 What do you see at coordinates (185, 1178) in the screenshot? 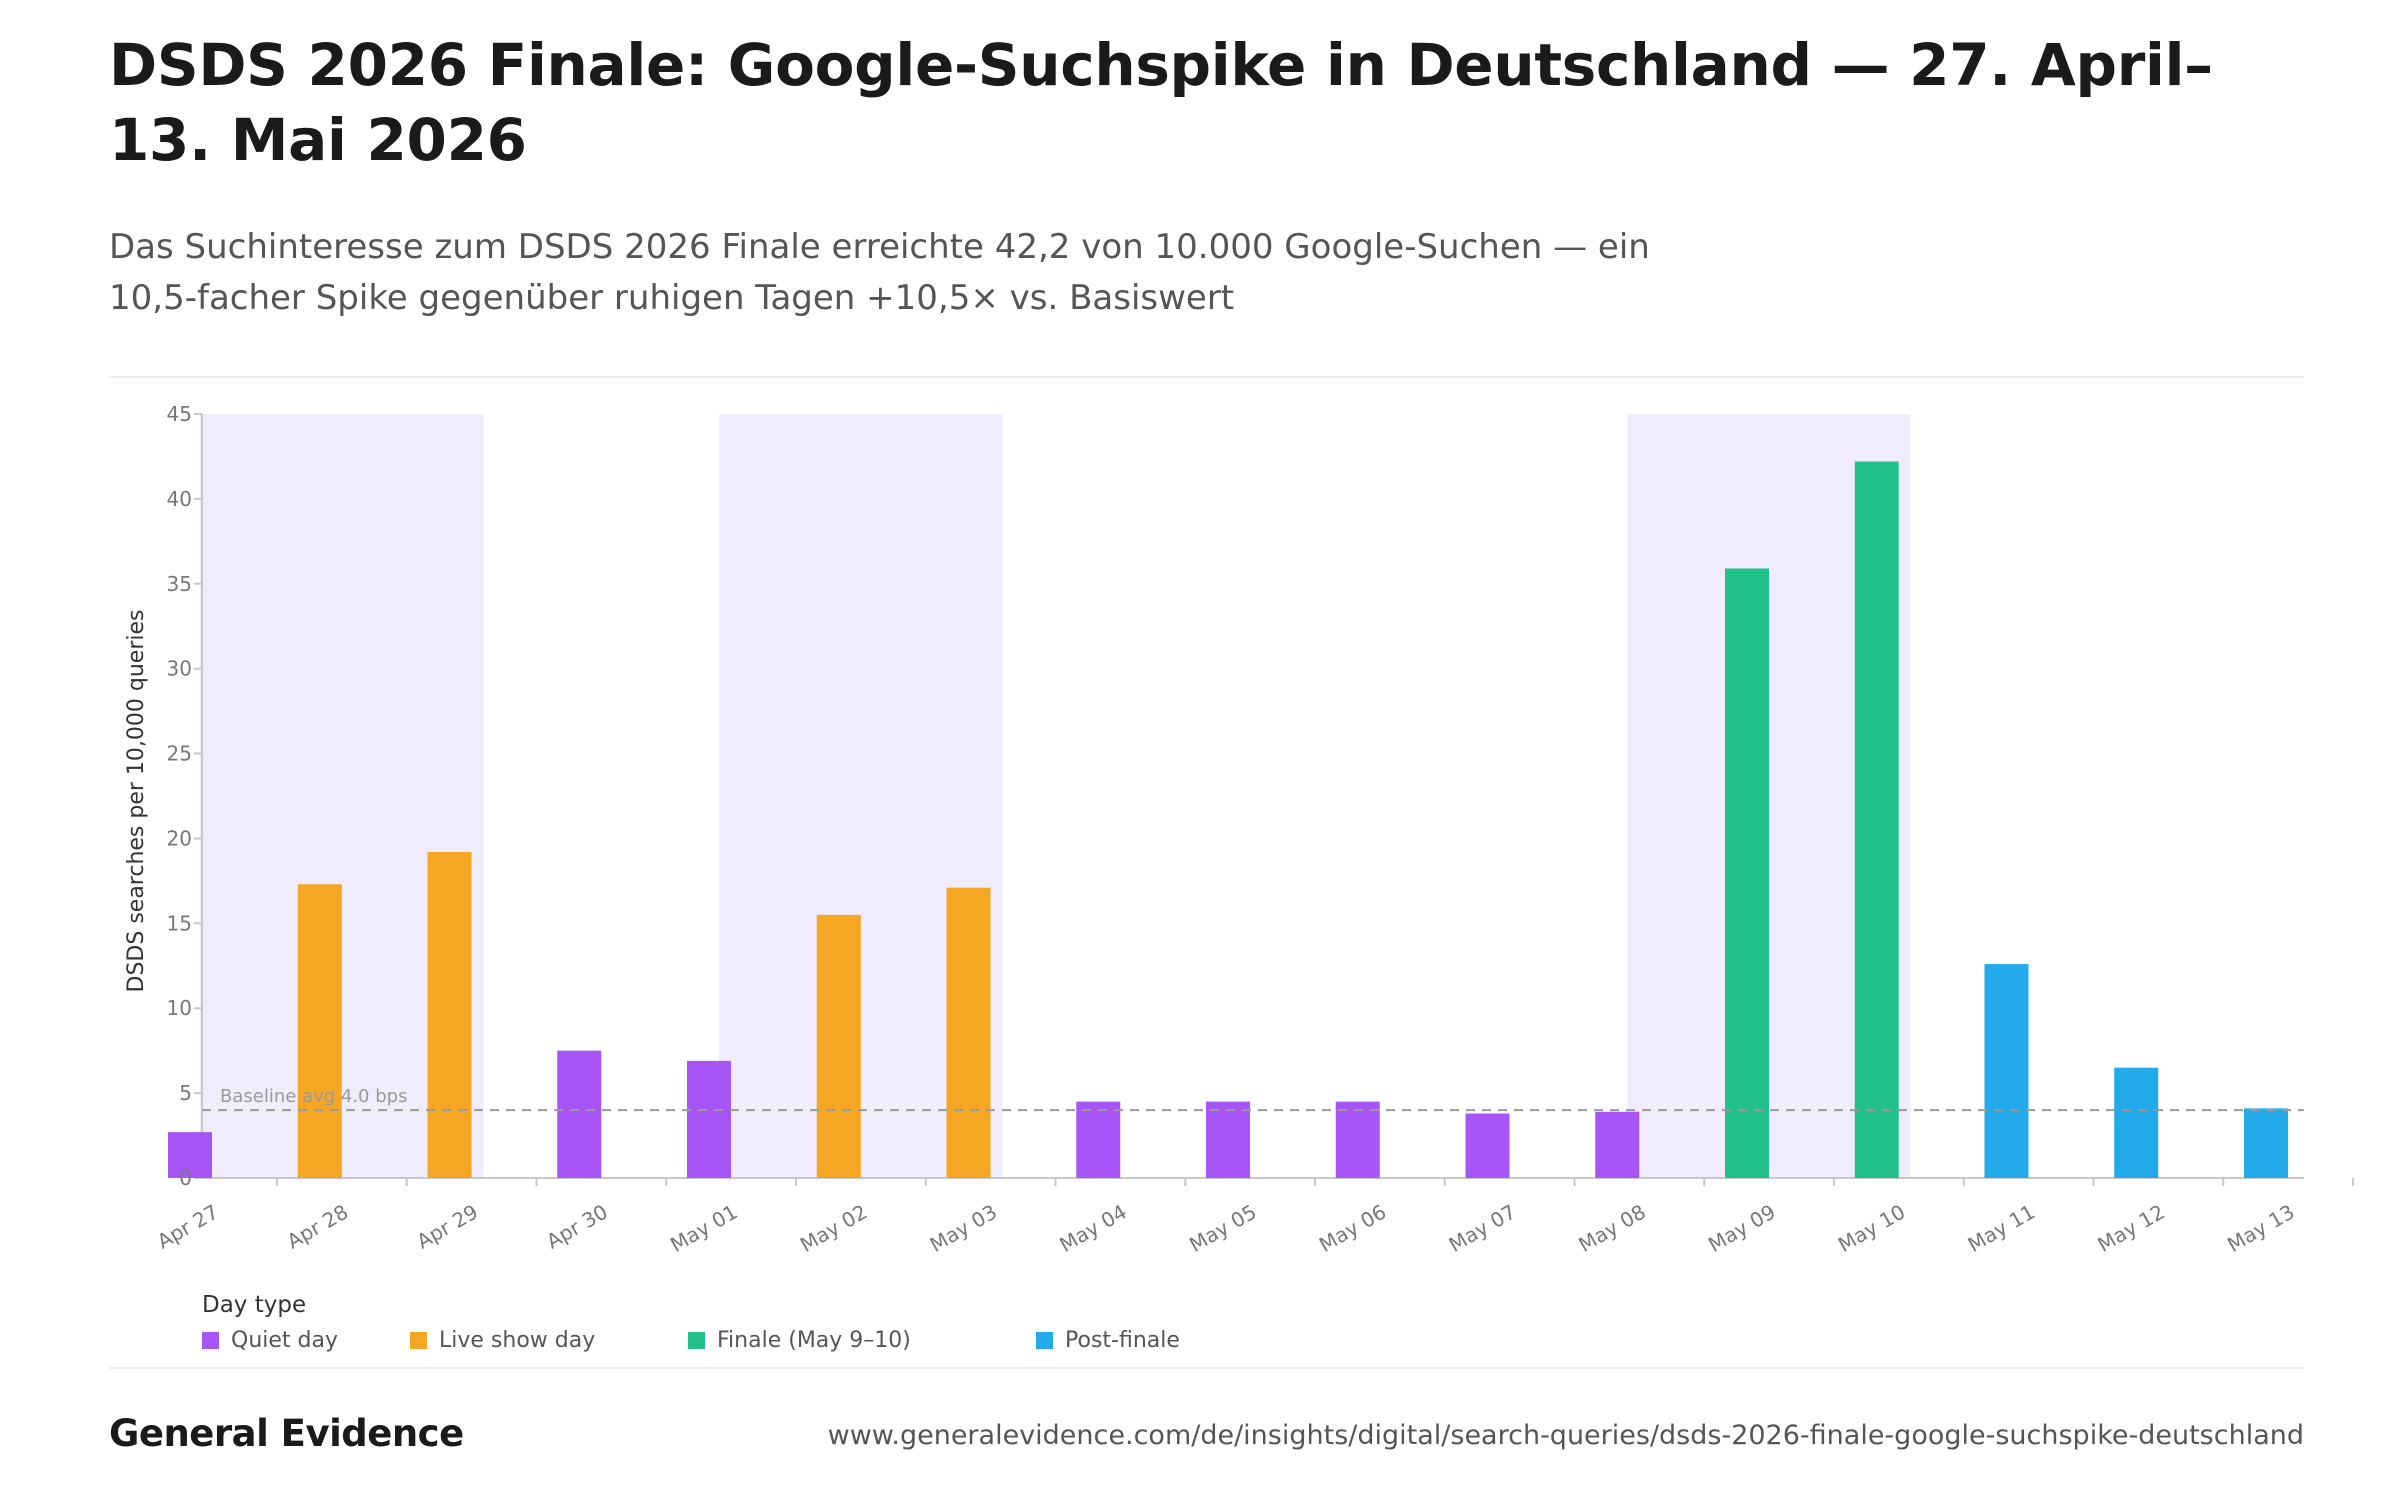
I see `y-tick-label: 0` at bounding box center [185, 1178].